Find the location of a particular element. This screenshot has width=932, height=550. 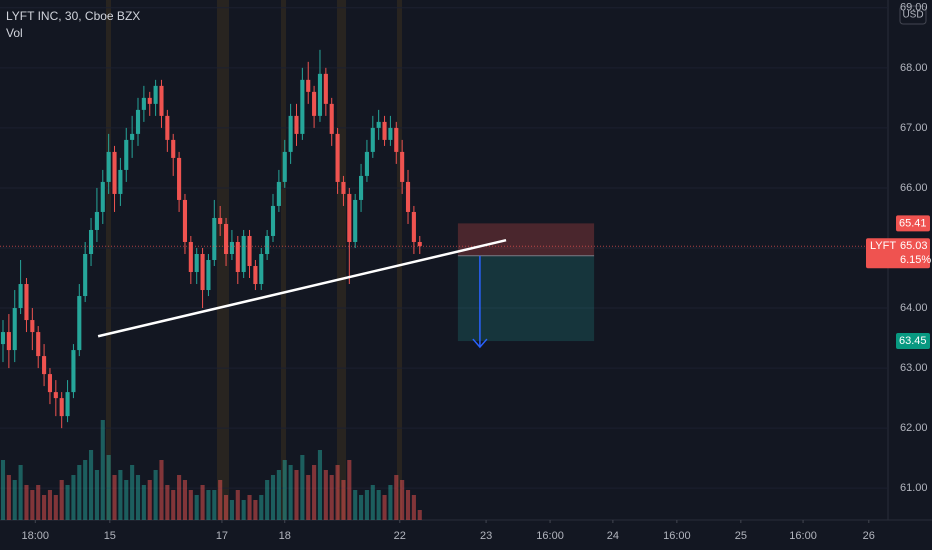

volume-label: Vol is located at coordinates (14, 33).